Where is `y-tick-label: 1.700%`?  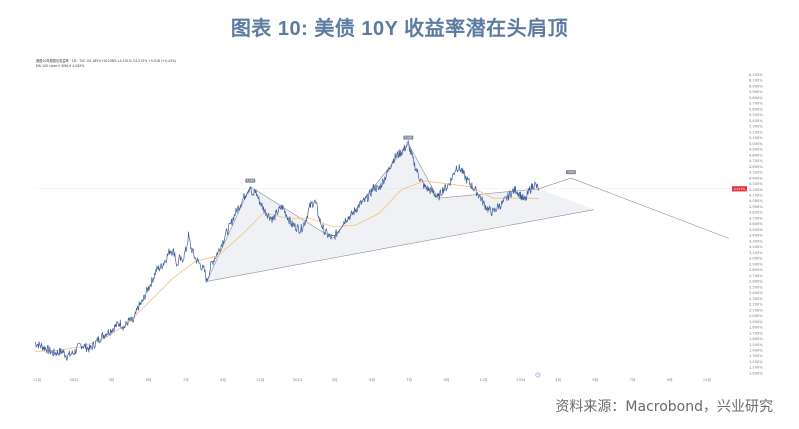
y-tick-label: 1.700% is located at coordinates (756, 333).